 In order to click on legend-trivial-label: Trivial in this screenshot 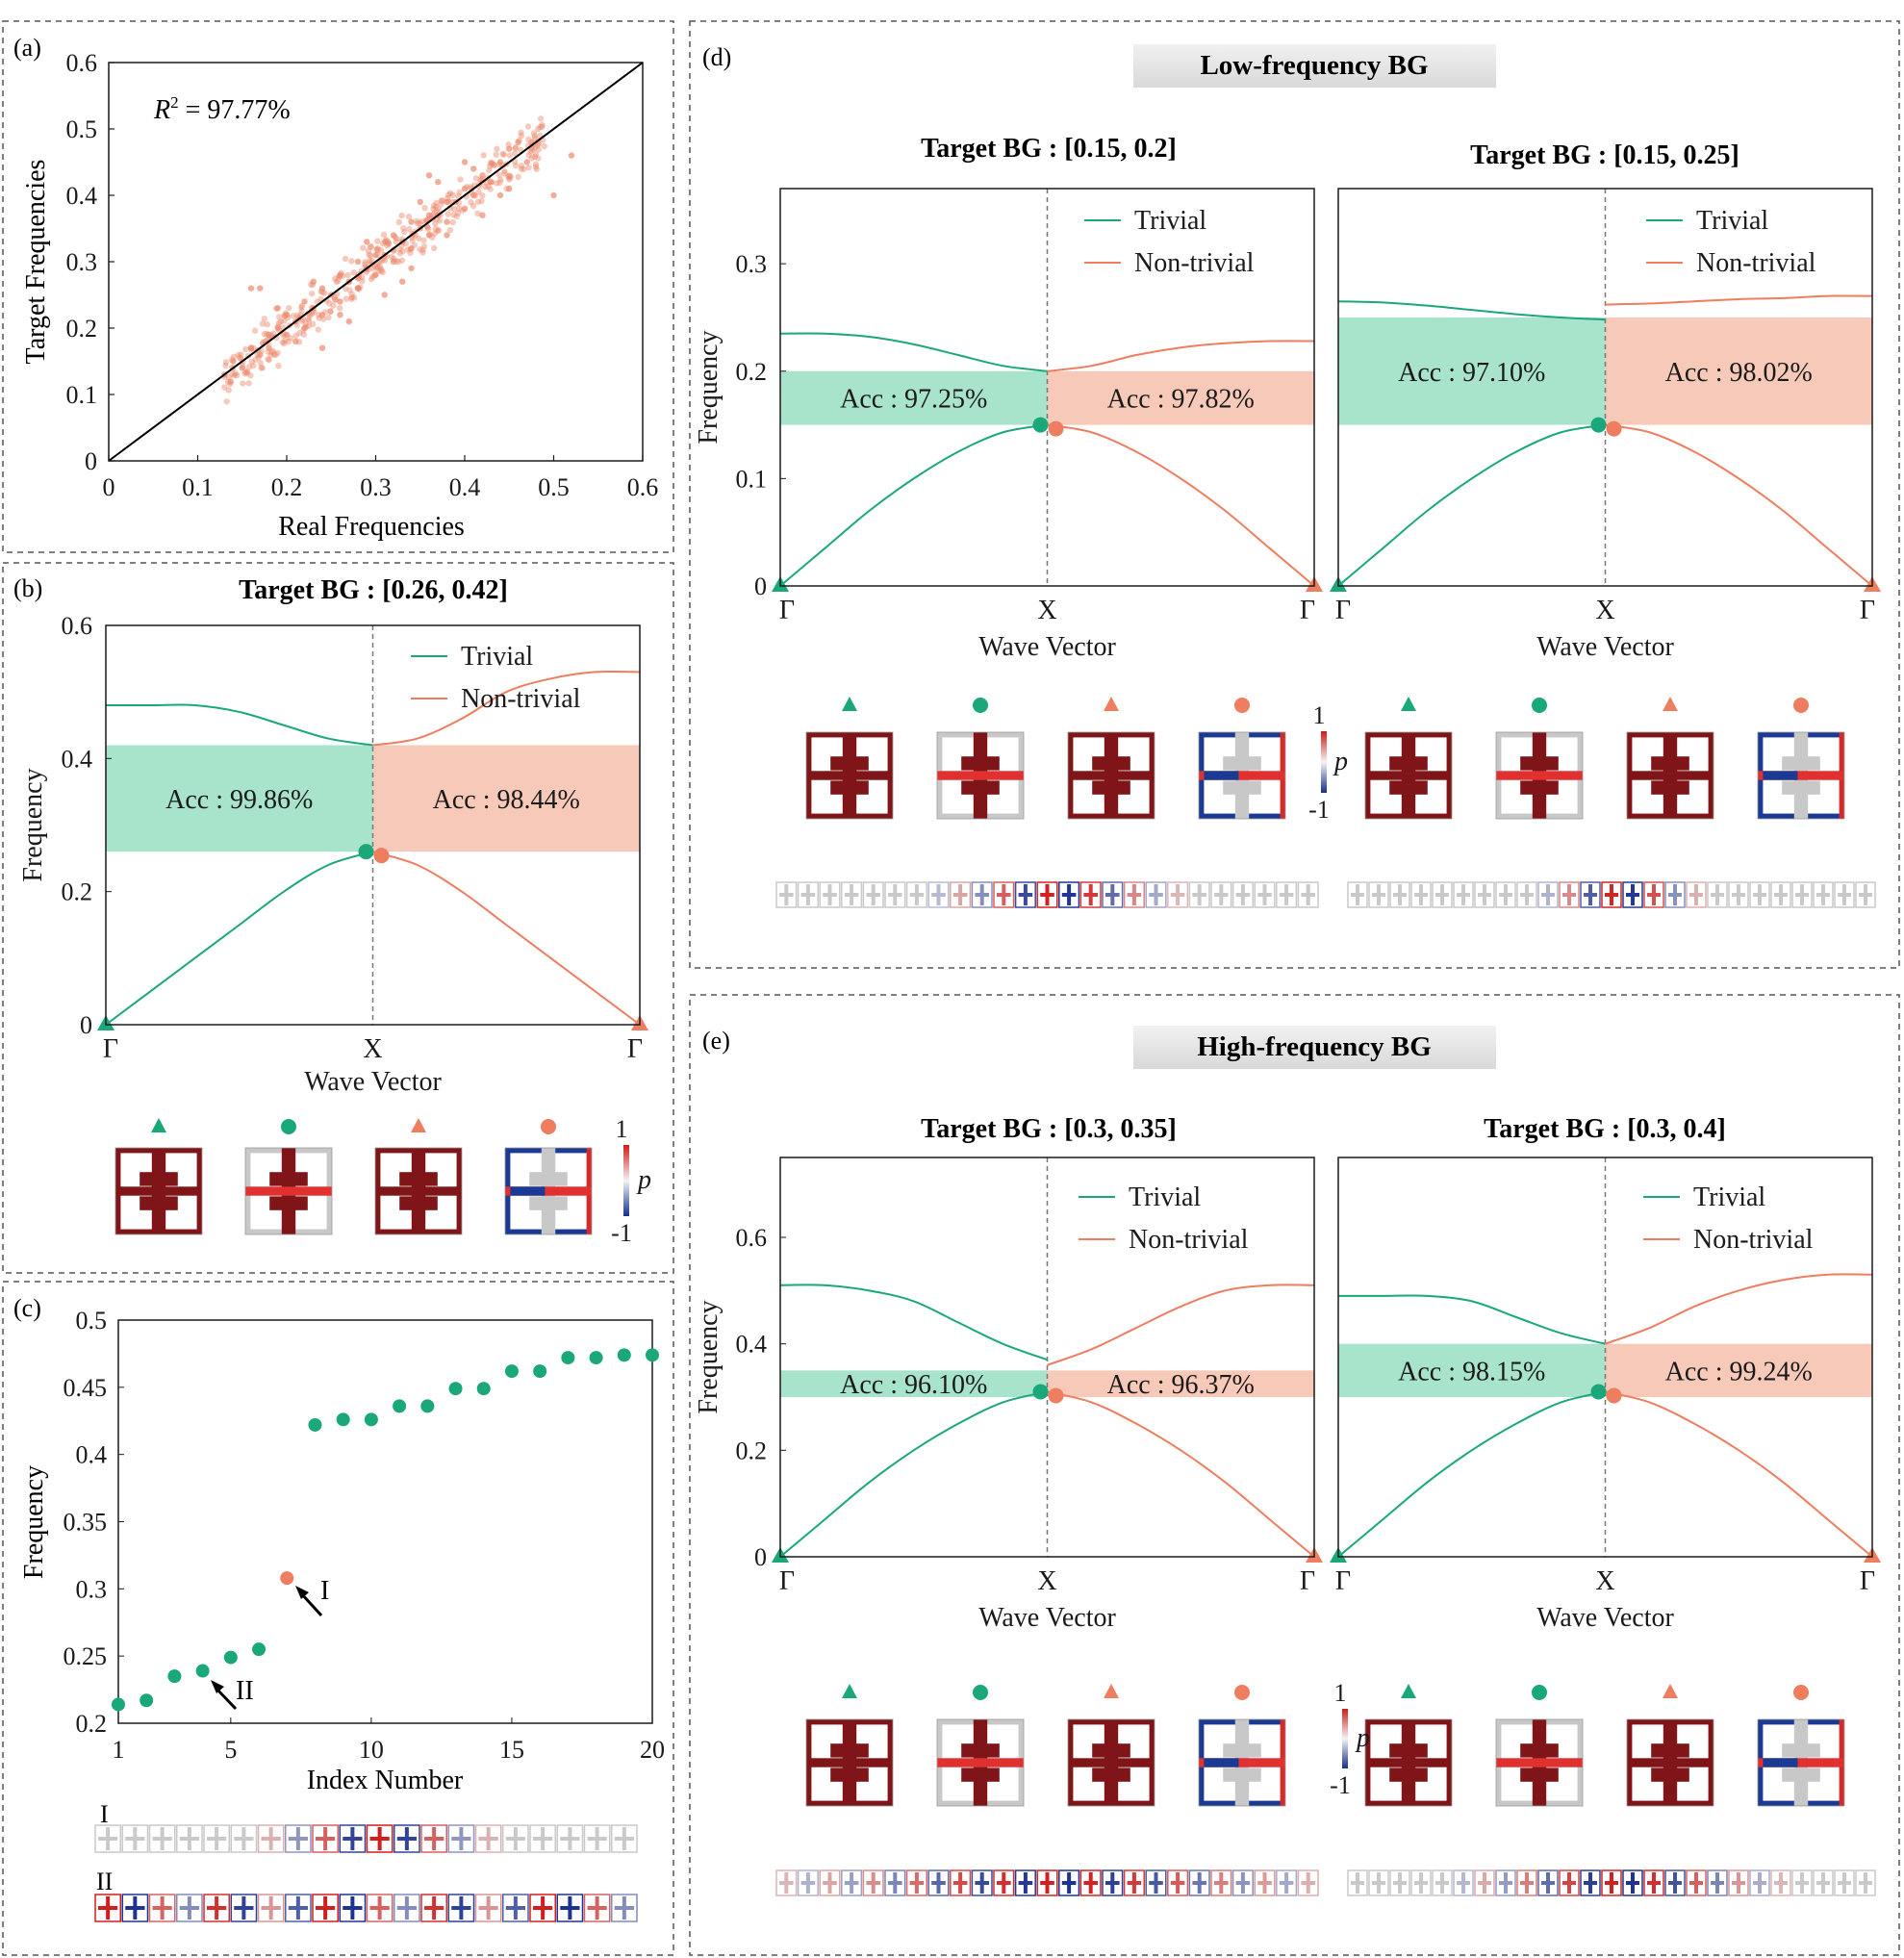, I will do `click(1165, 1197)`.